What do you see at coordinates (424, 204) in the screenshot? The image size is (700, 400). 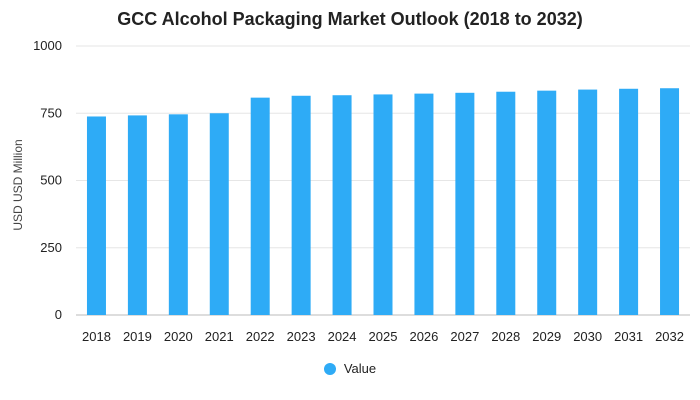 I see `bar-2026` at bounding box center [424, 204].